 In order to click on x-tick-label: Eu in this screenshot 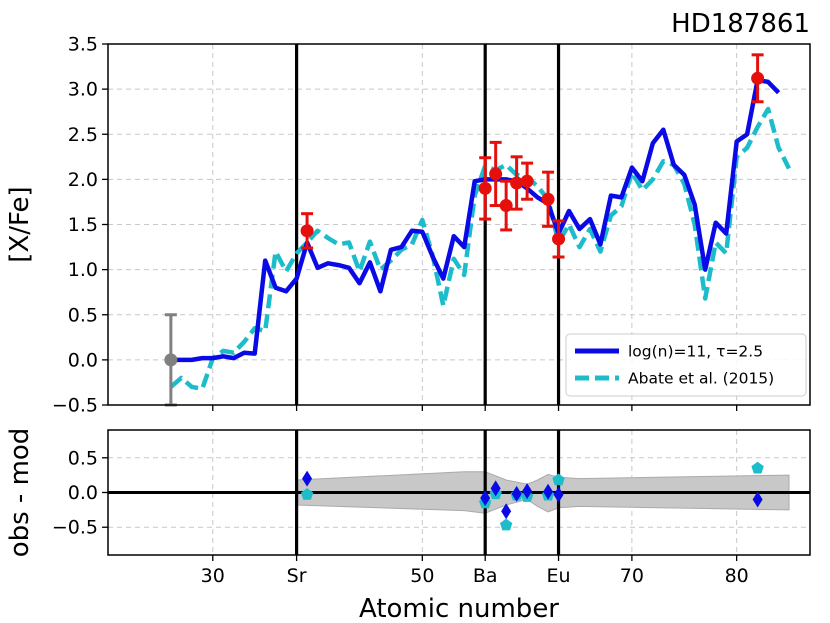, I will do `click(559, 576)`.